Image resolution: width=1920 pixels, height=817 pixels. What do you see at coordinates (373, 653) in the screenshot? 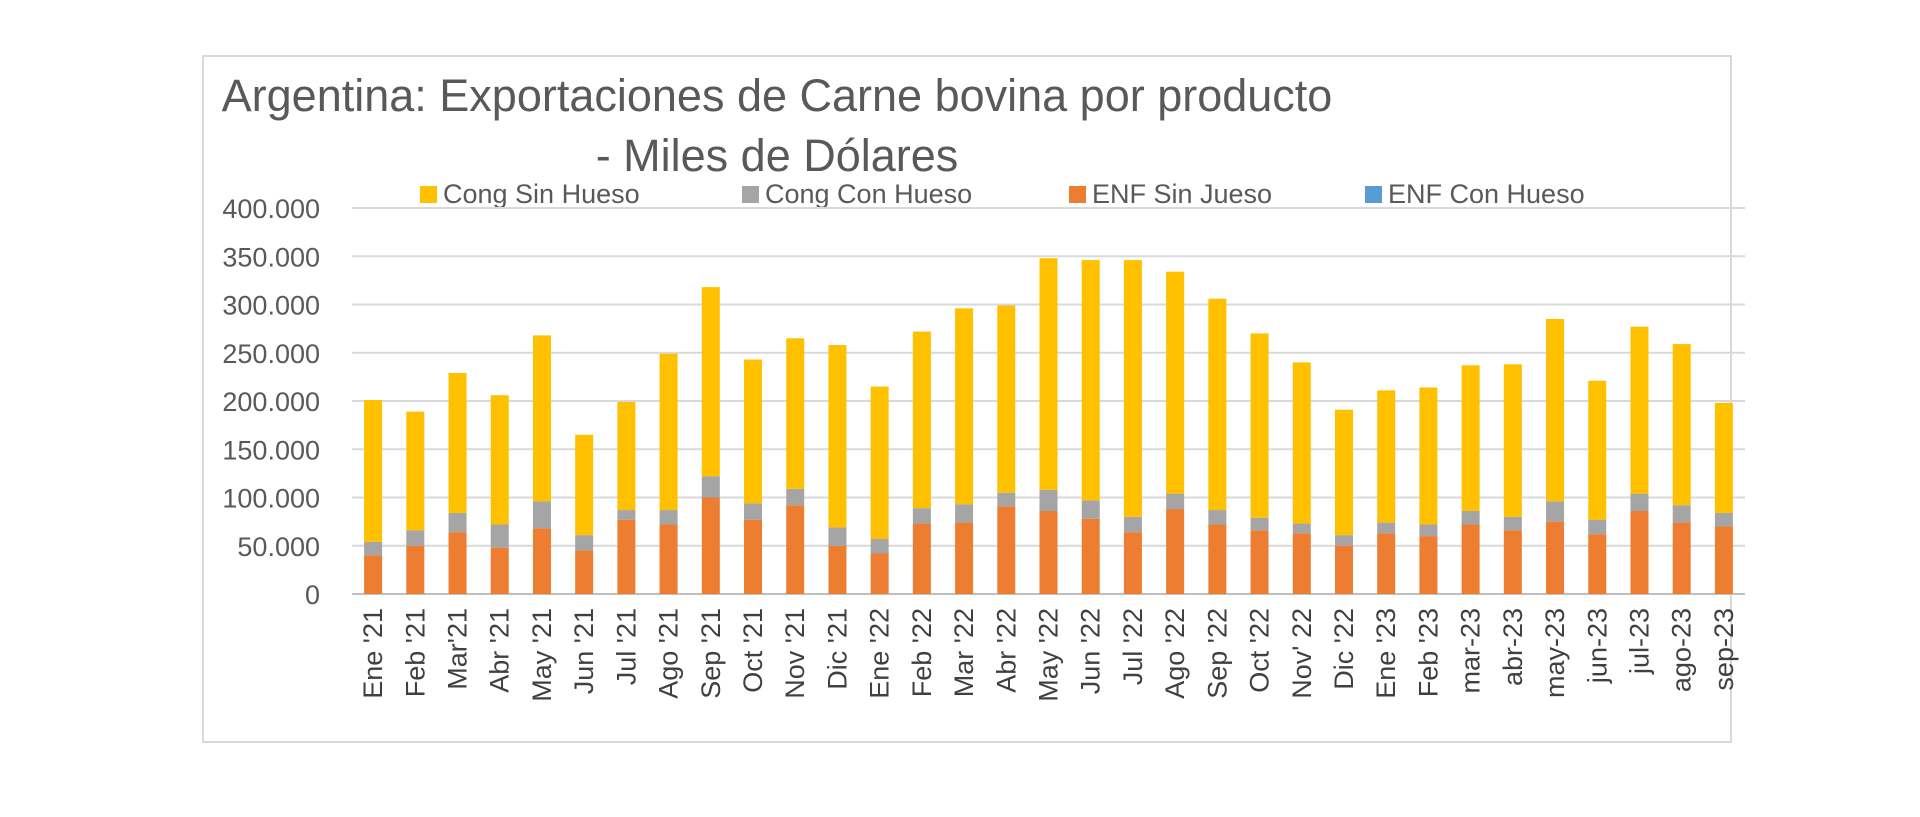
I see `x-tick-label: Ene '21` at bounding box center [373, 653].